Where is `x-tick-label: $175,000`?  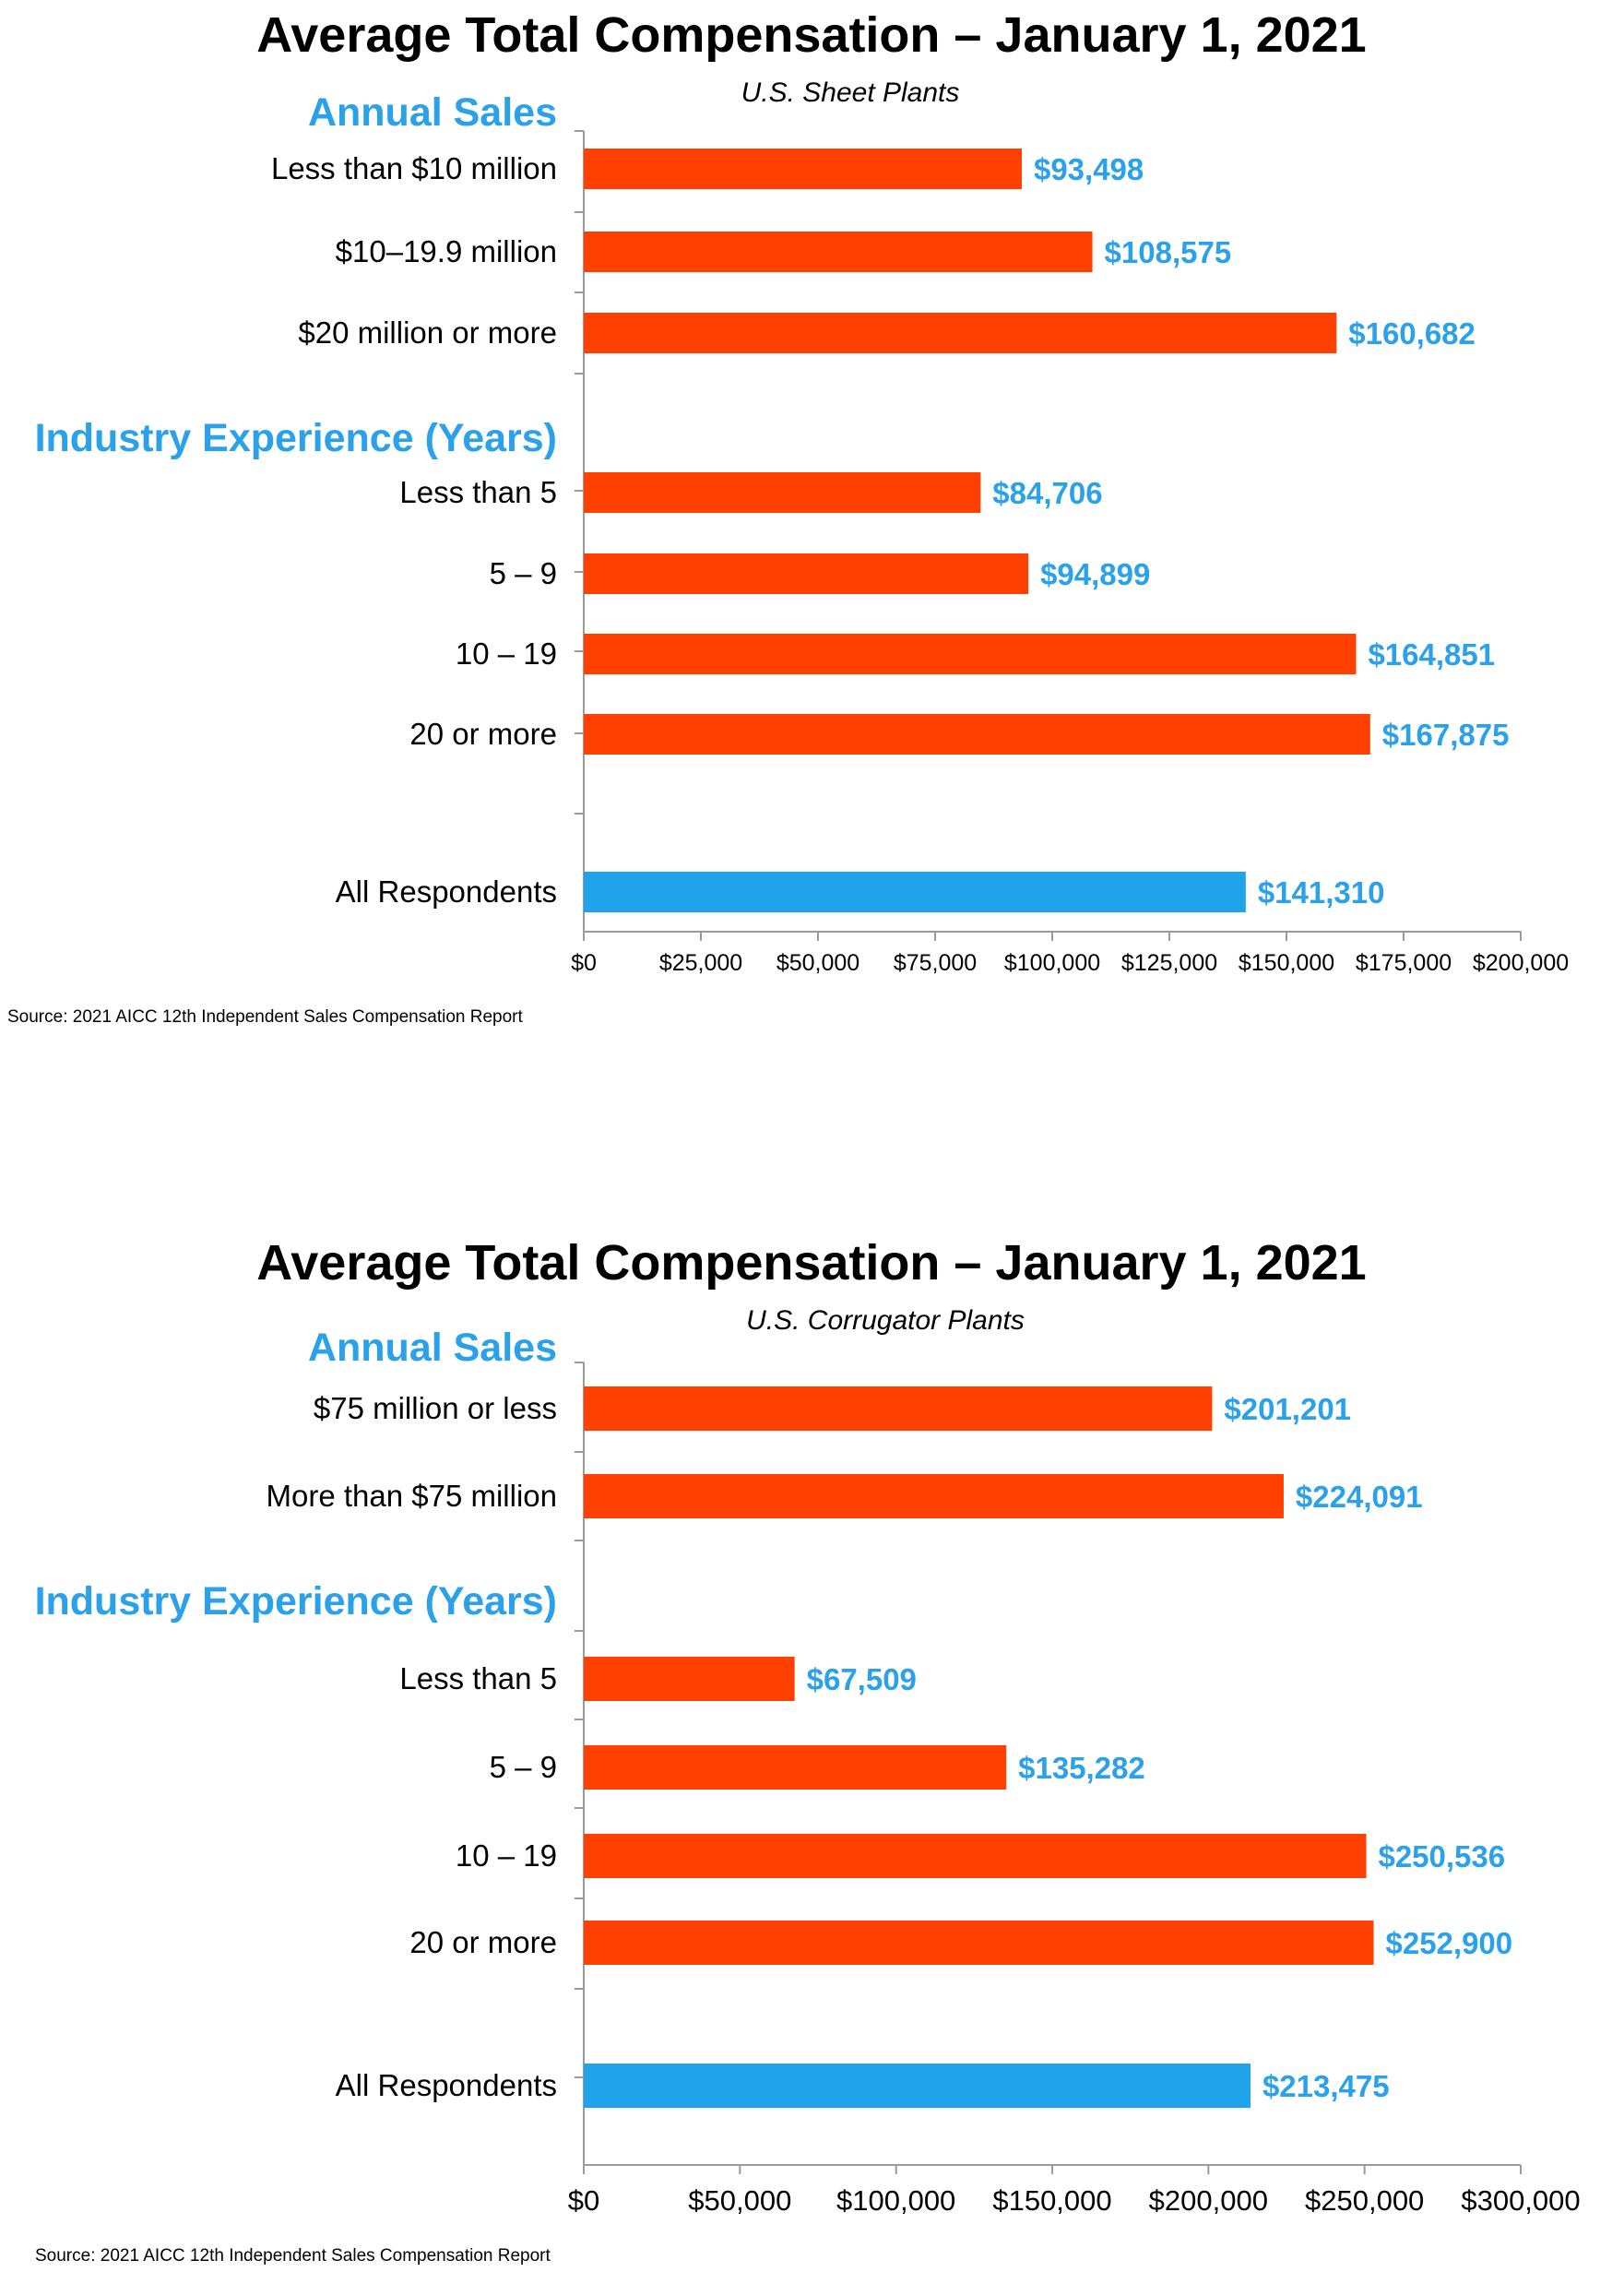
x-tick-label: $175,000 is located at coordinates (1404, 963).